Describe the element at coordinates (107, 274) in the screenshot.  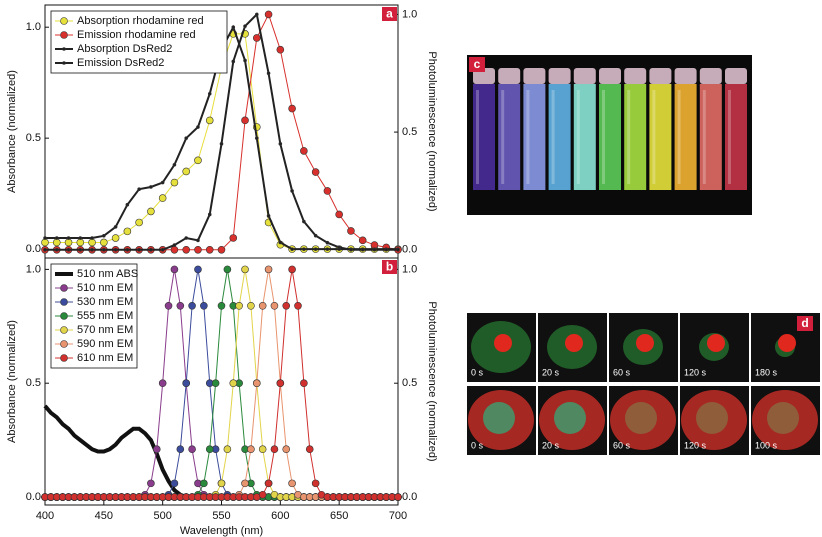
I see `legend-label: 510 nm ABS` at that location.